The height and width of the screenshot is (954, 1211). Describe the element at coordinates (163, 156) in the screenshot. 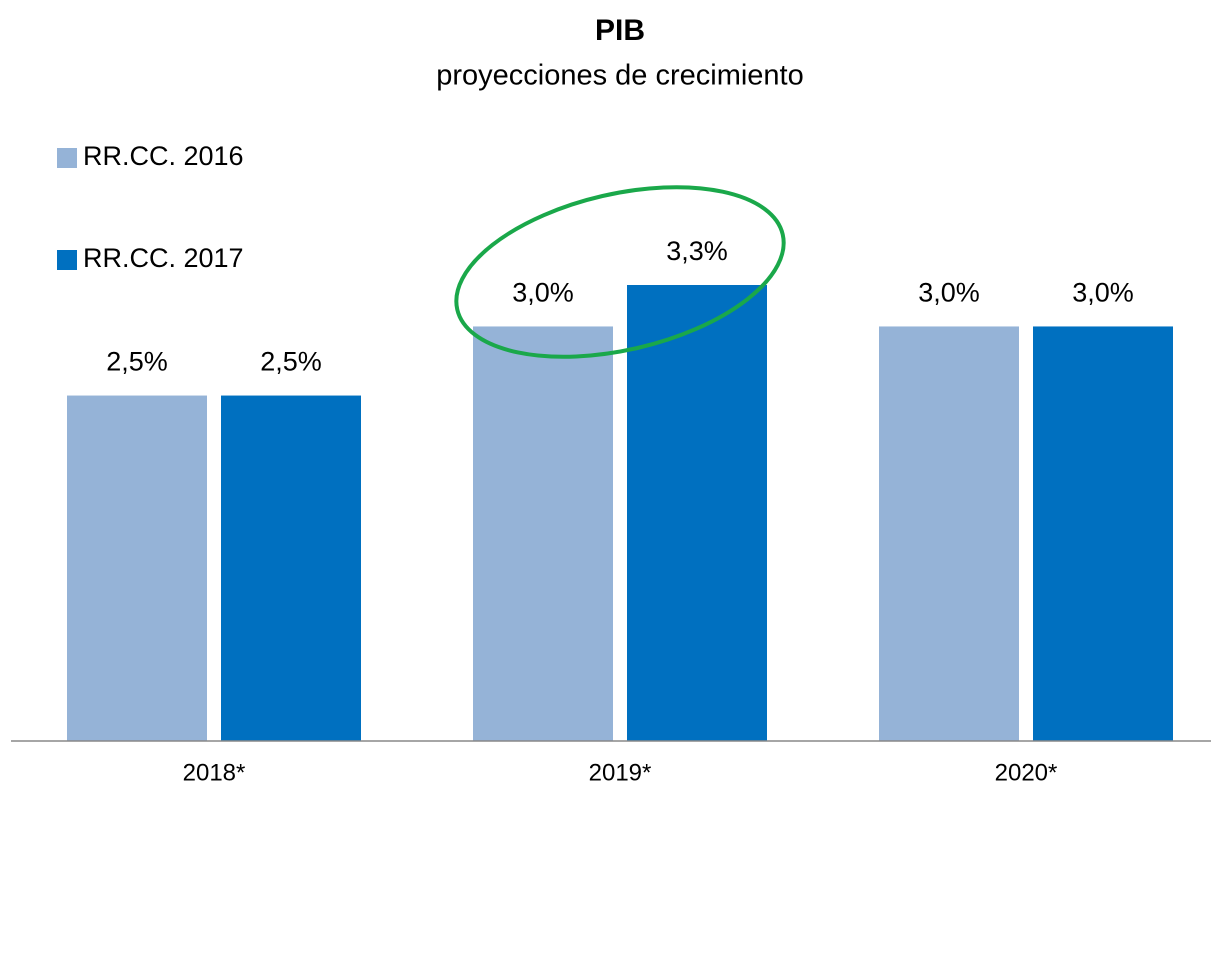

I see `legend-label: RR.CC. 2016` at that location.